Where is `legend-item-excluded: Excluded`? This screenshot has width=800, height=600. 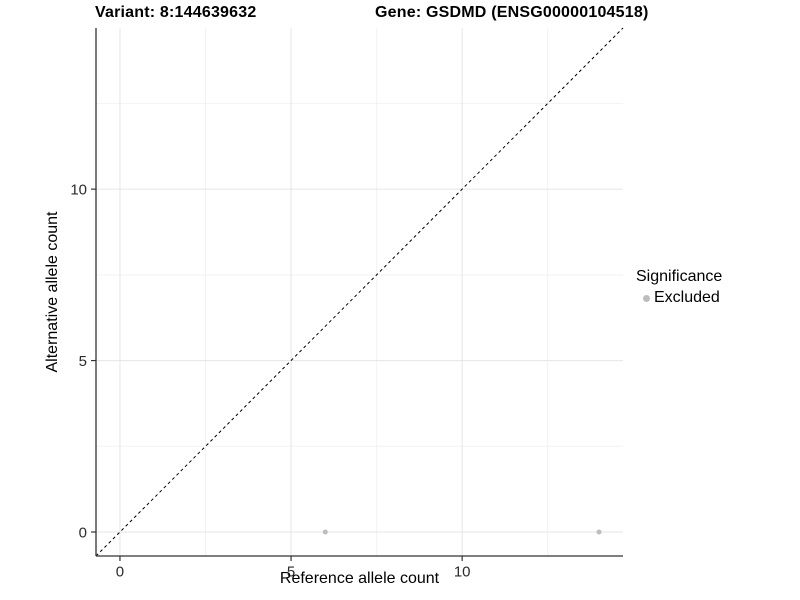 legend-item-excluded: Excluded is located at coordinates (679, 298).